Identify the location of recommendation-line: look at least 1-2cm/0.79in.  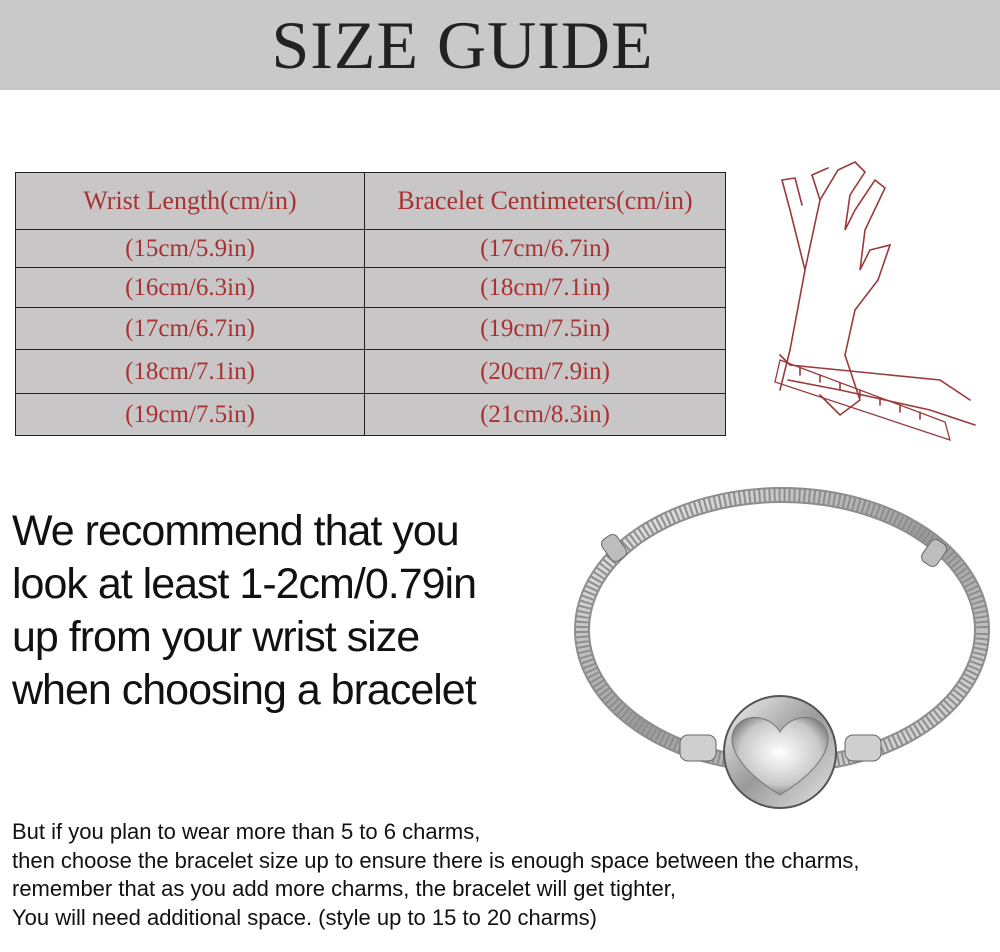
(244, 584).